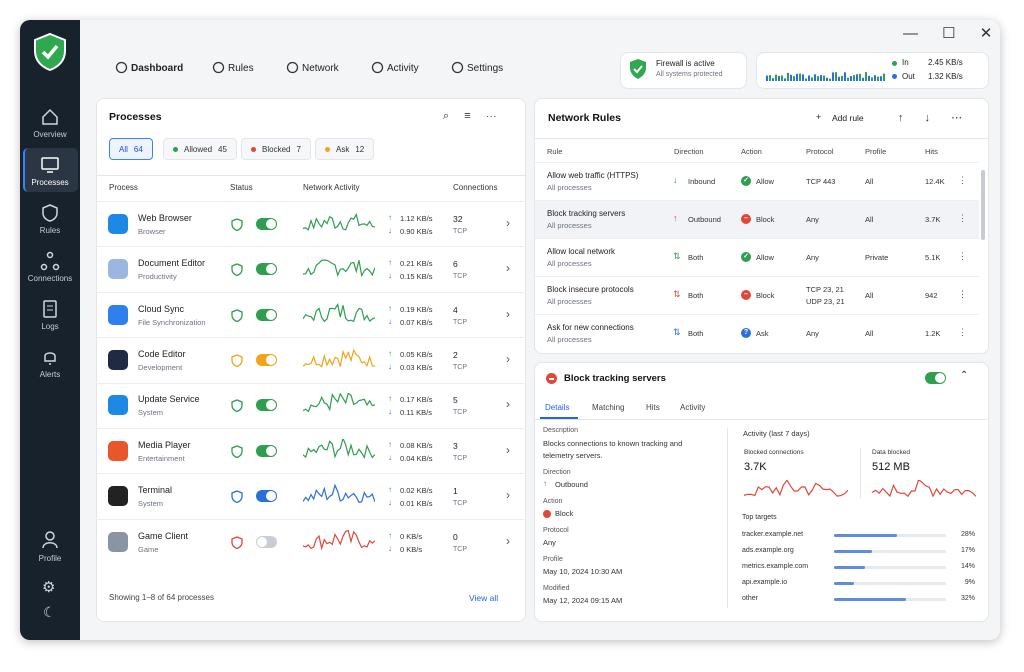 This screenshot has height=672, width=1024. What do you see at coordinates (345, 149) in the screenshot?
I see `filter: Ask 12` at bounding box center [345, 149].